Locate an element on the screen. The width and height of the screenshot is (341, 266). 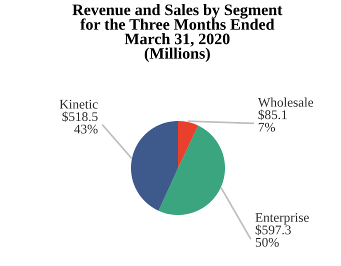
slice-label: Wholesale is located at coordinates (286, 102).